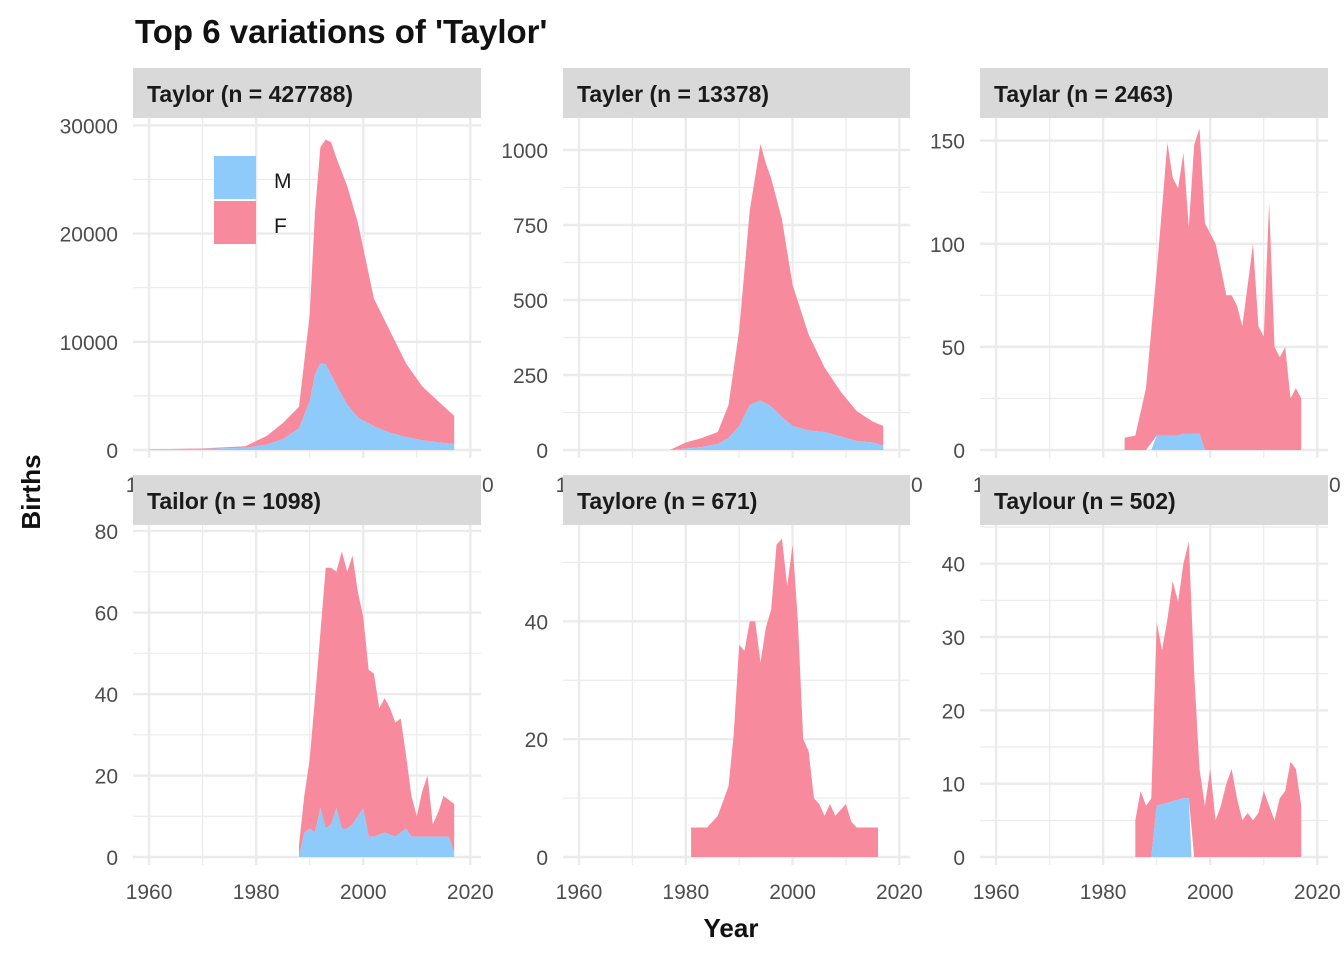 The image size is (1344, 960). Describe the element at coordinates (1085, 501) in the screenshot. I see `facet-strip-label: Taylour (n = 502)` at that location.